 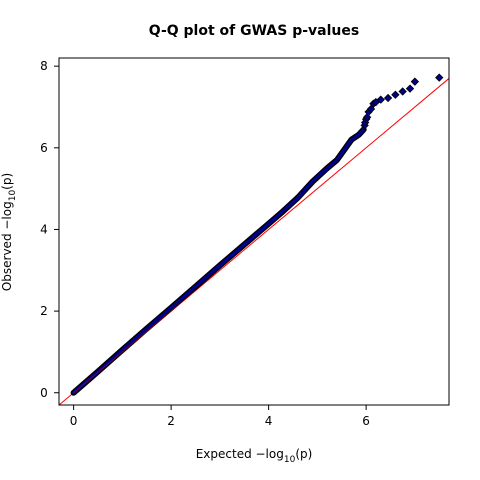 What do you see at coordinates (220, 416) in the screenshot?
I see `x-axis: 0 2 4 6` at bounding box center [220, 416].